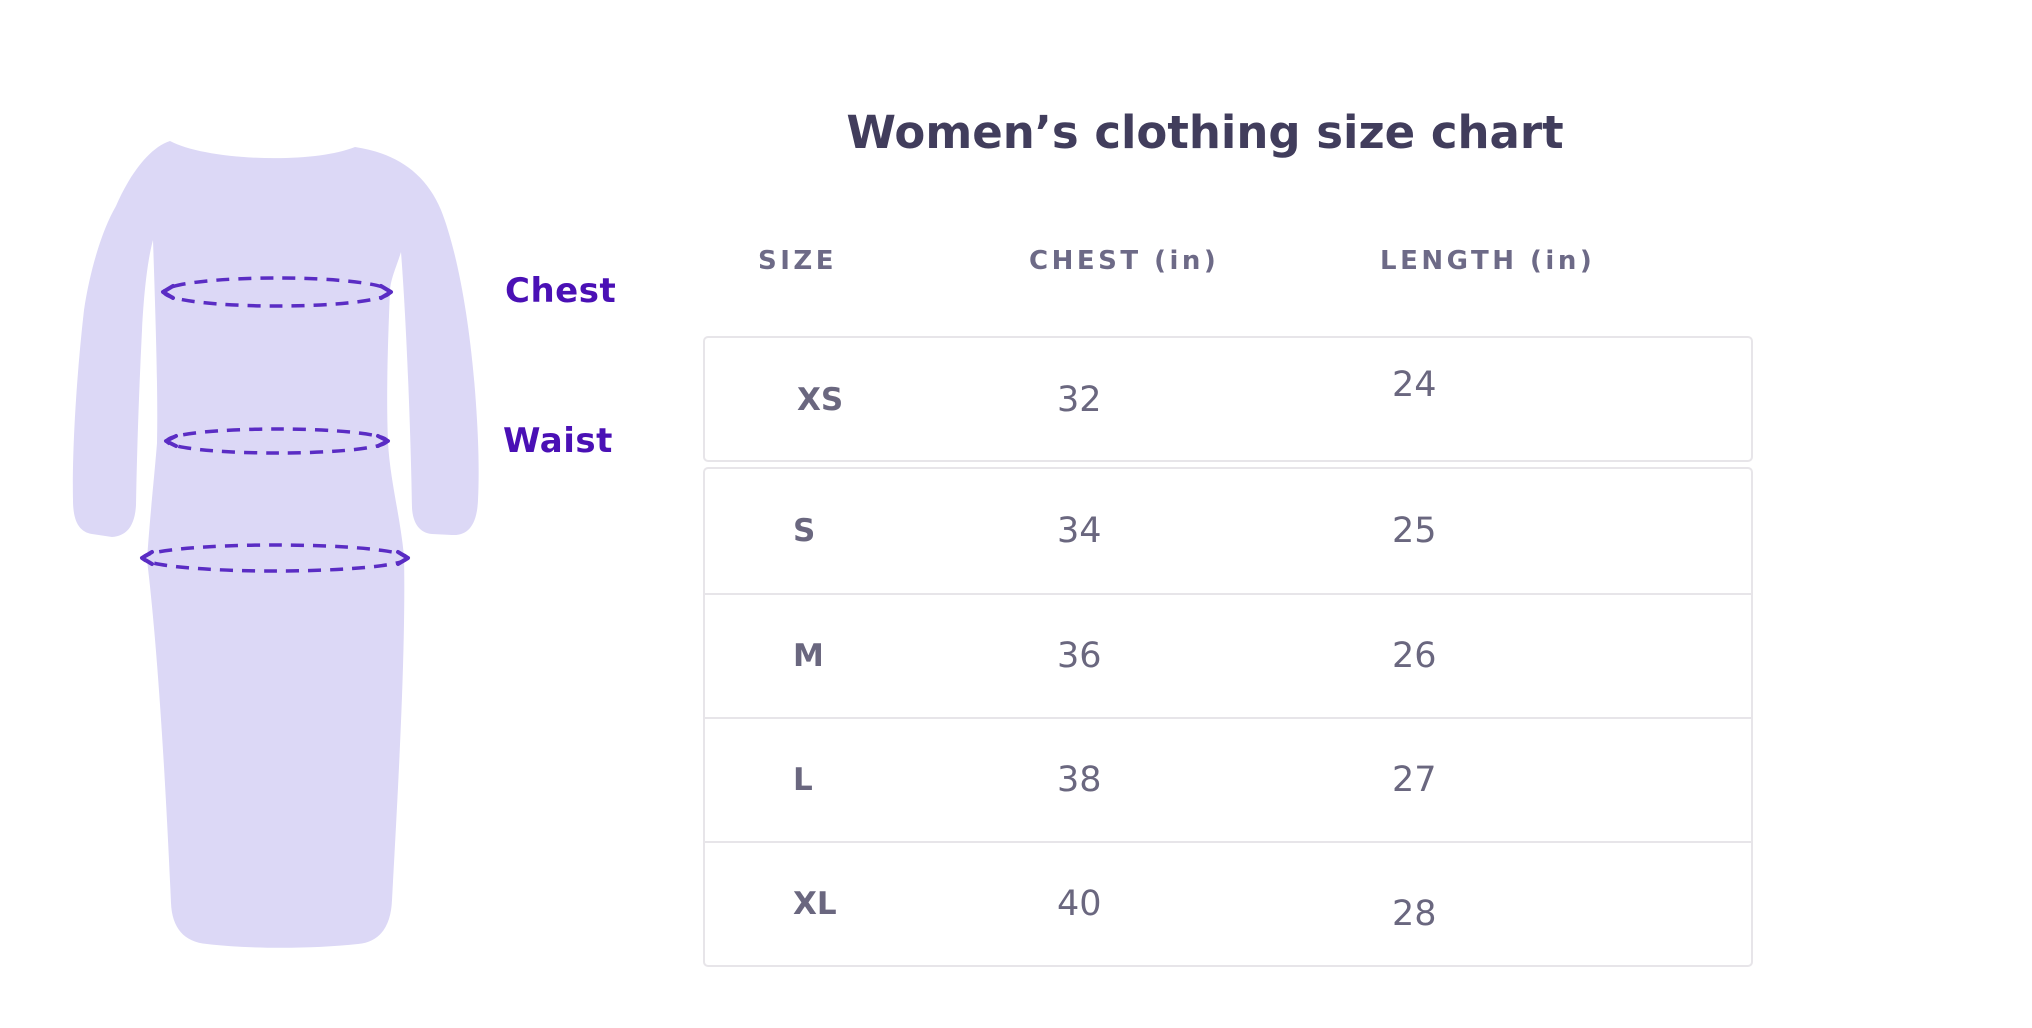 This screenshot has height=1028, width=2032. What do you see at coordinates (1414, 530) in the screenshot?
I see `length-cell: 25` at bounding box center [1414, 530].